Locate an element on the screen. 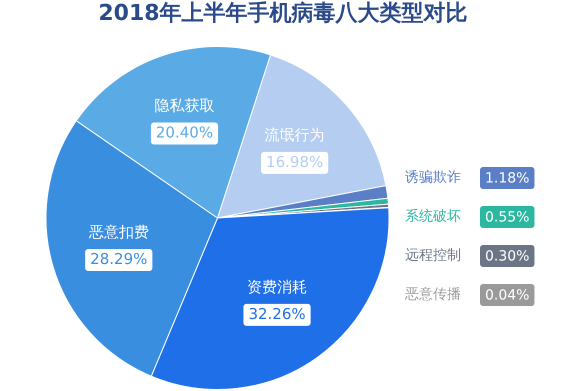 The width and height of the screenshot is (566, 391). data-label: 28.29% is located at coordinates (119, 259).